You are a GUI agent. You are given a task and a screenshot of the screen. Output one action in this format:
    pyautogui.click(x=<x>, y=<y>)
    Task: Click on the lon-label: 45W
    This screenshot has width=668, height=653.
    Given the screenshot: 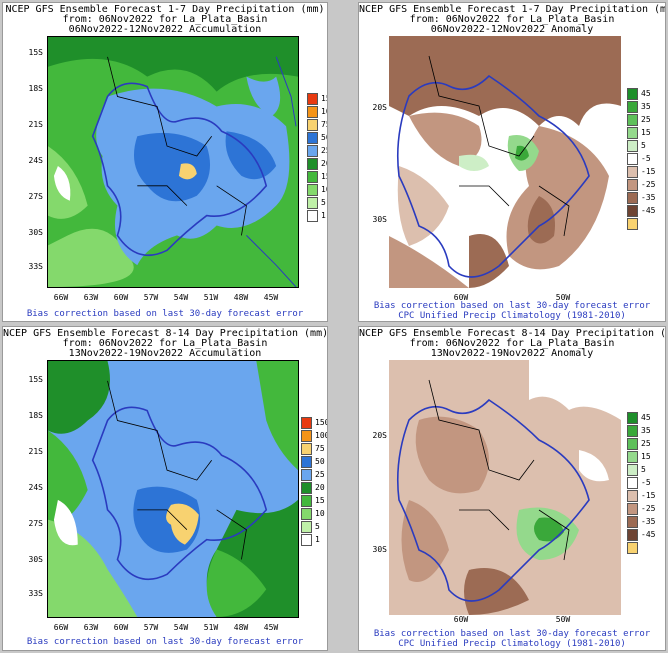 What is the action you would take?
    pyautogui.click(x=271, y=297)
    